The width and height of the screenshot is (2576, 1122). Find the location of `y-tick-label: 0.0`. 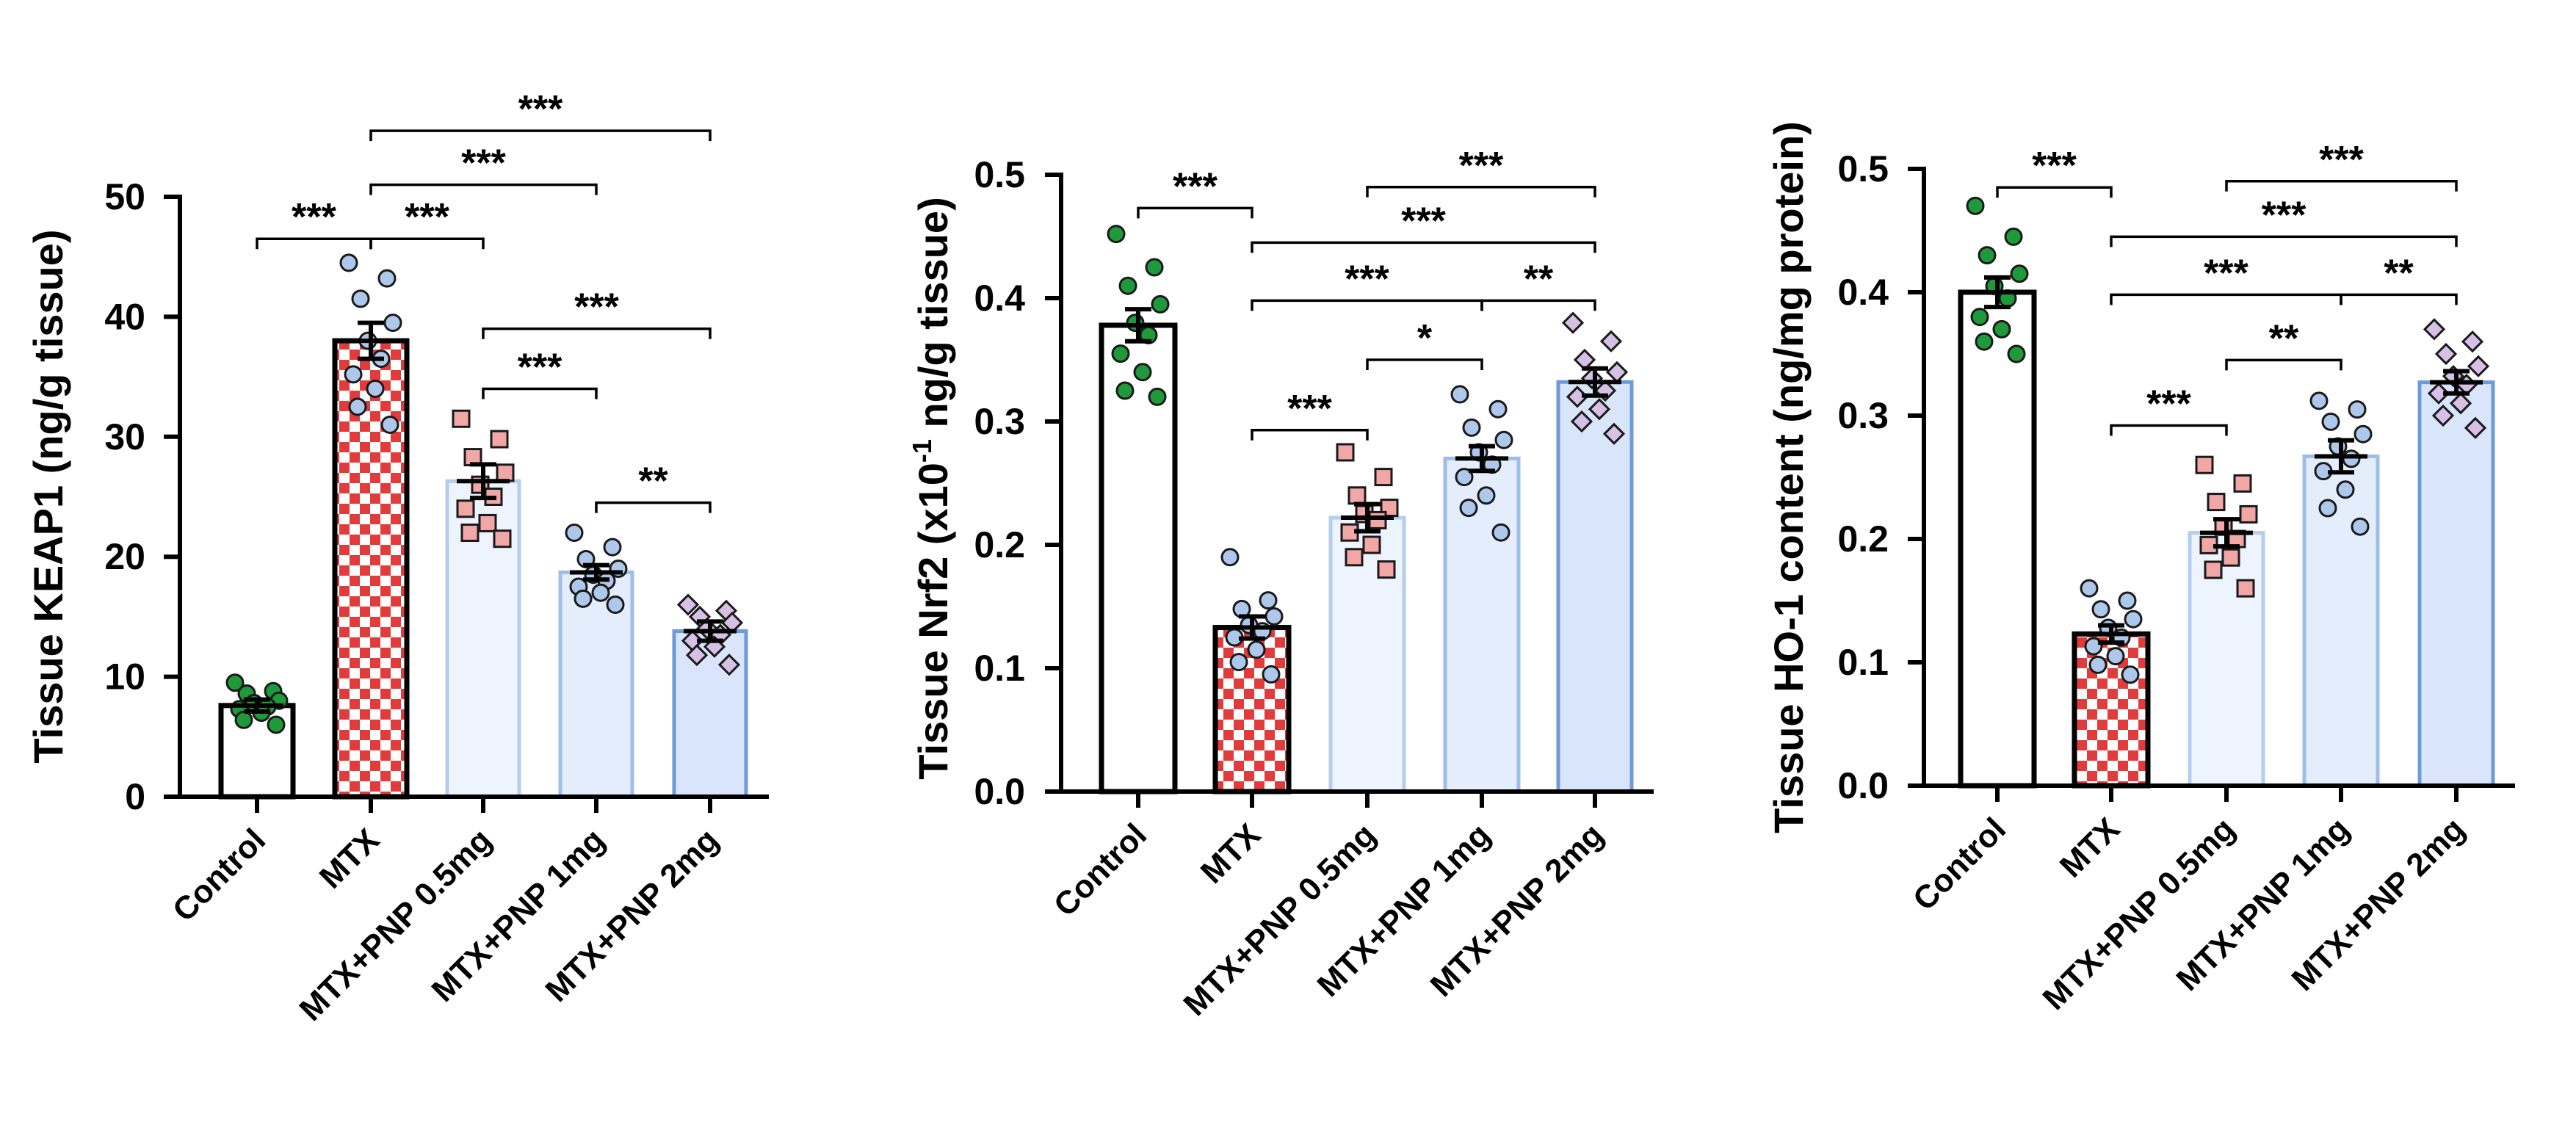

y-tick-label: 0.0 is located at coordinates (1863, 785).